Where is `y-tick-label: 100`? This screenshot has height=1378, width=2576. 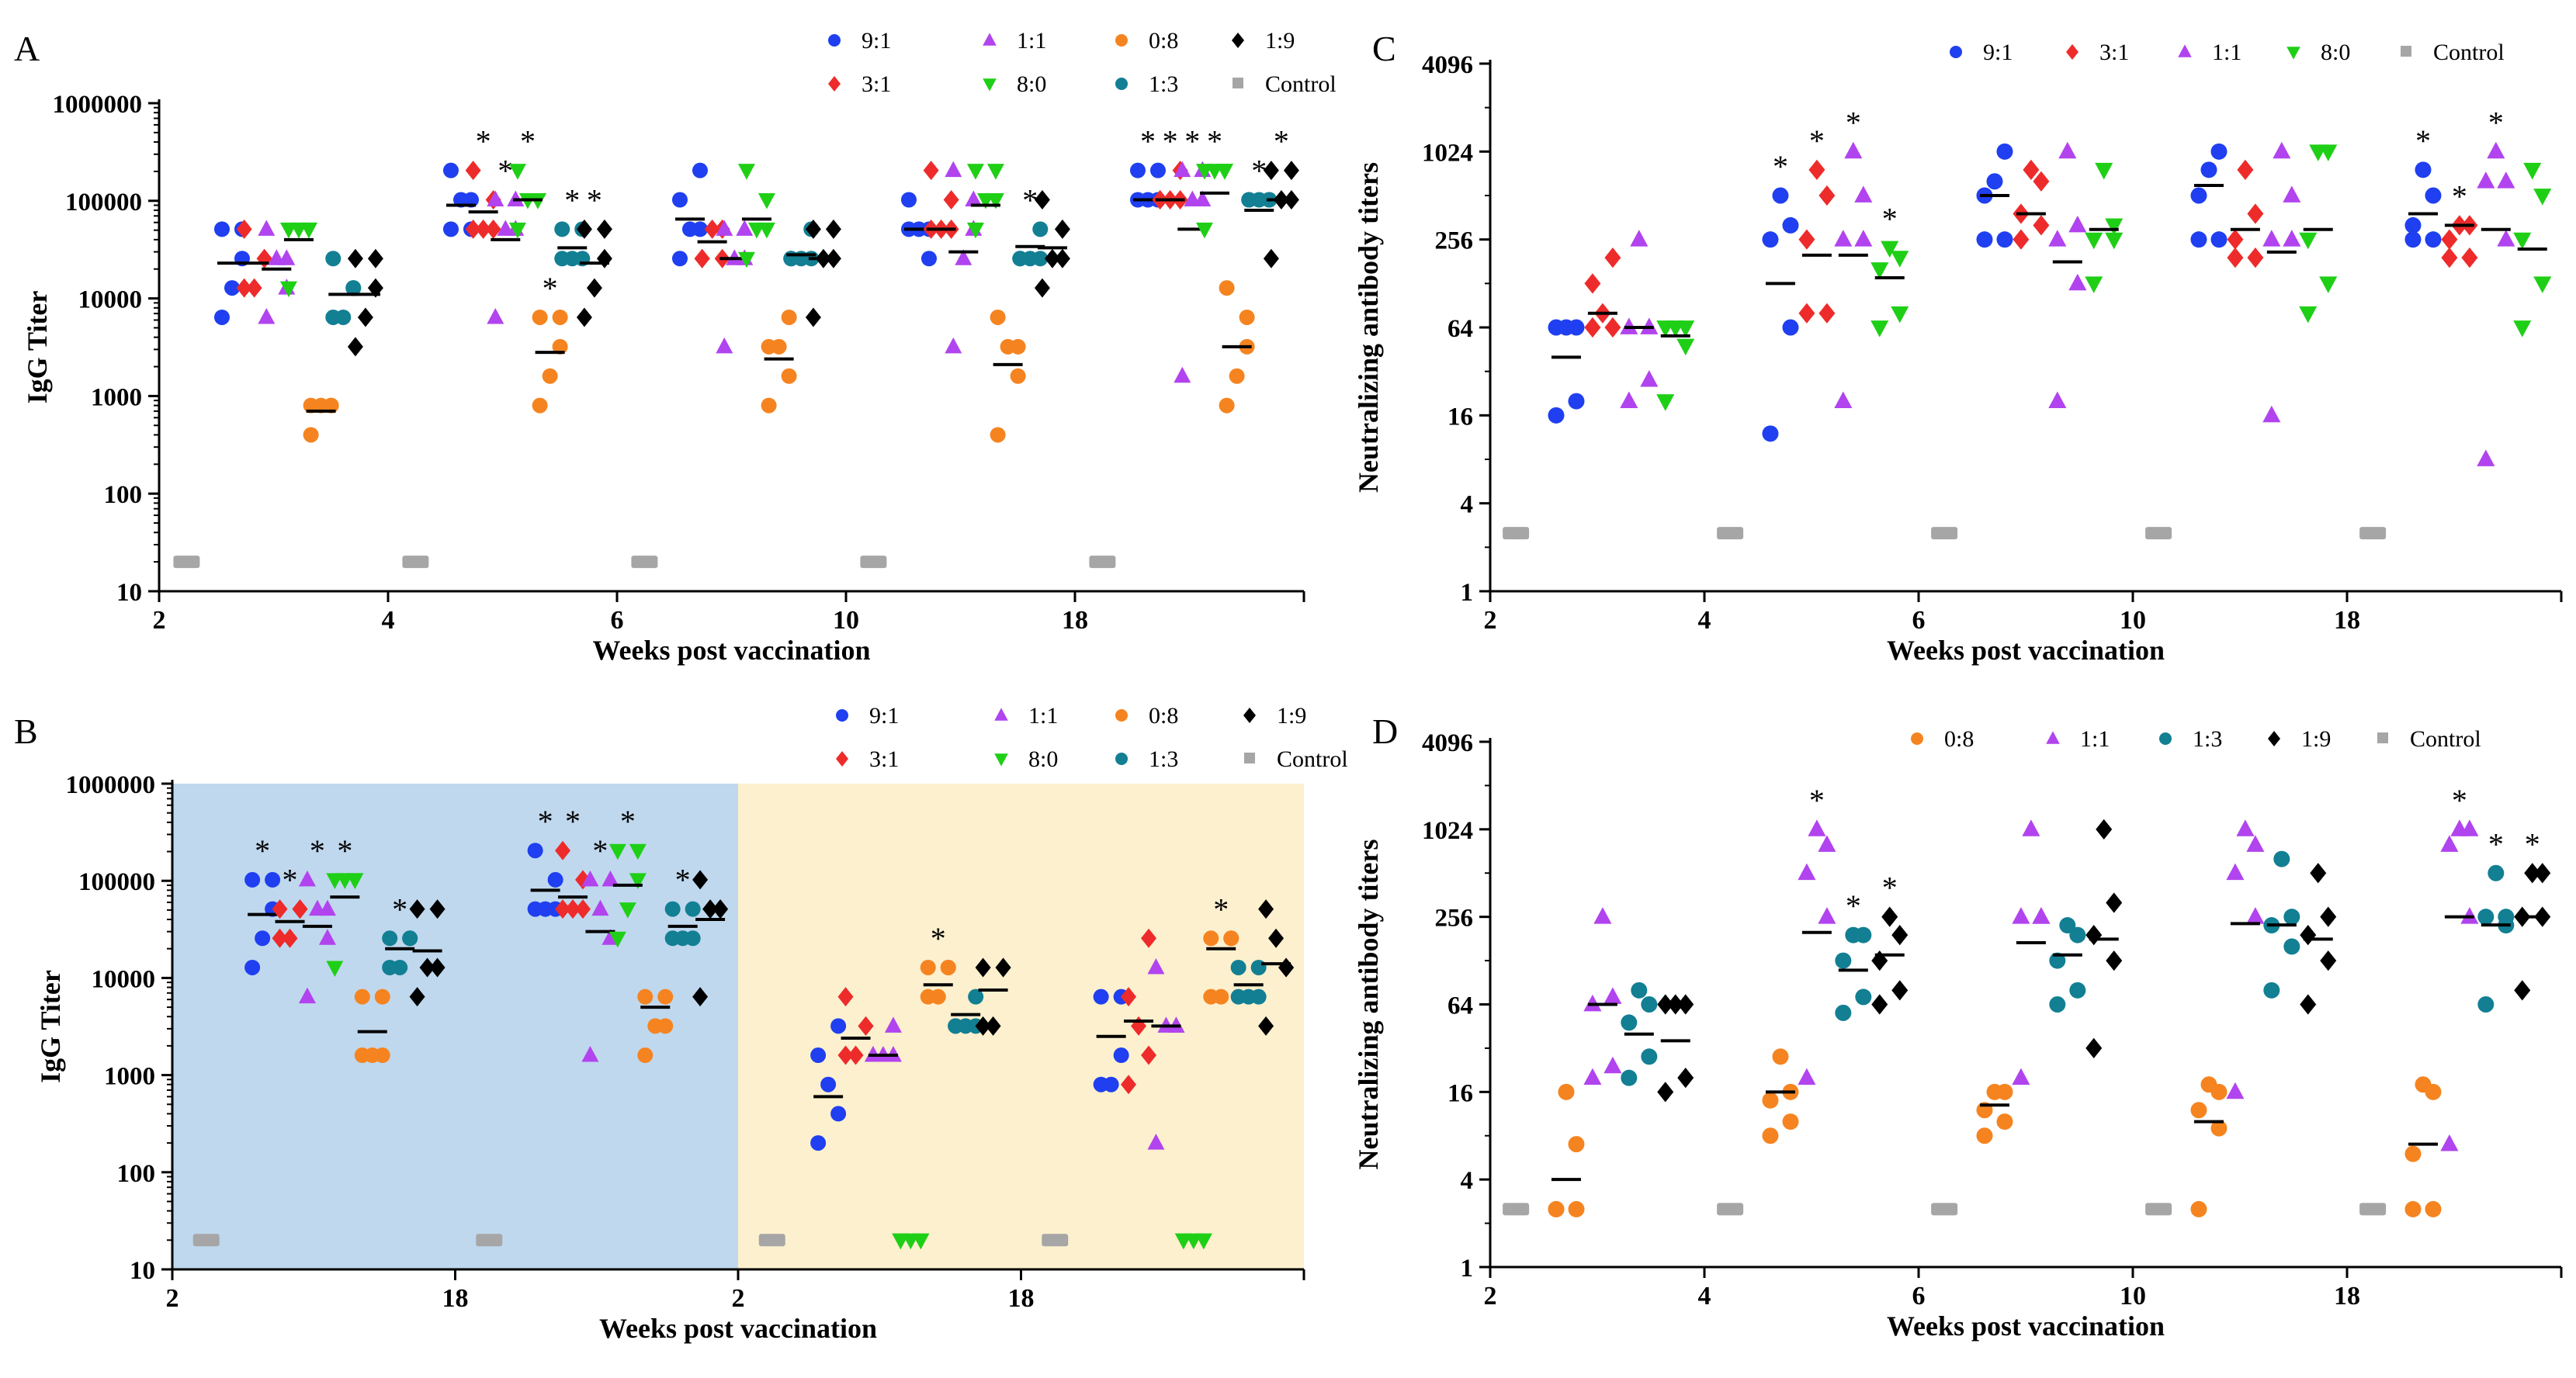 y-tick-label: 100 is located at coordinates (136, 1174).